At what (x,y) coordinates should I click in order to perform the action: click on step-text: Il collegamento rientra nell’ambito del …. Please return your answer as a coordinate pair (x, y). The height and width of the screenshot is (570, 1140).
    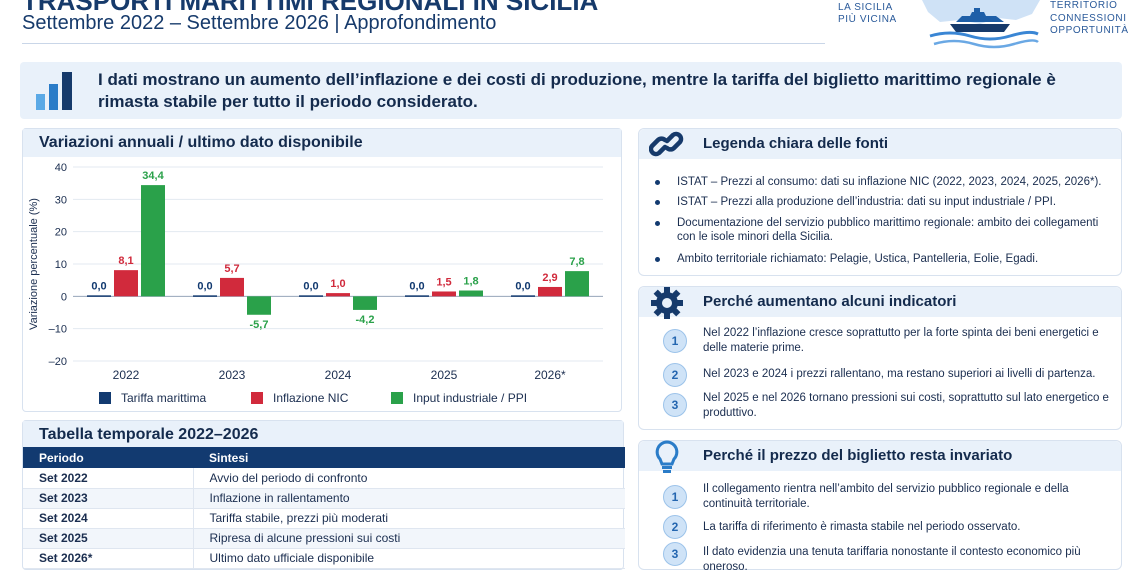
    Looking at the image, I should click on (886, 496).